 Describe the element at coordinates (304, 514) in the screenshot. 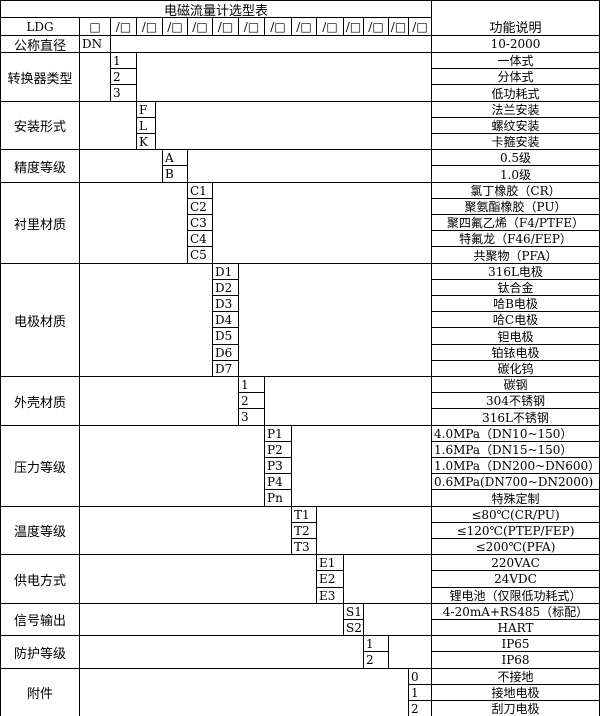

I see `option-code: T1` at that location.